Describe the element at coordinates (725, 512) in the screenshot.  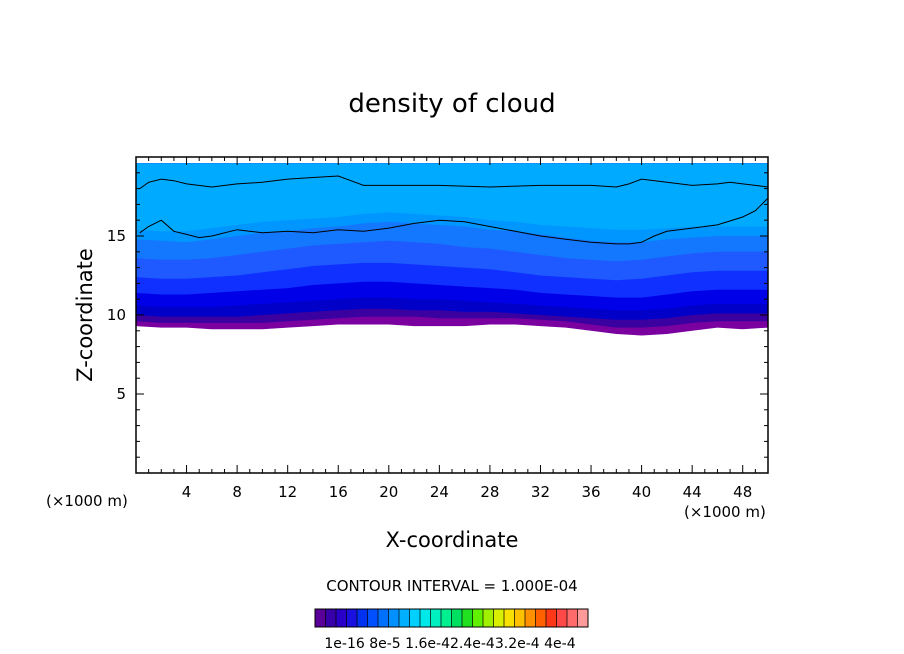
I see `x-unit-label-right: (×1000 m)` at that location.